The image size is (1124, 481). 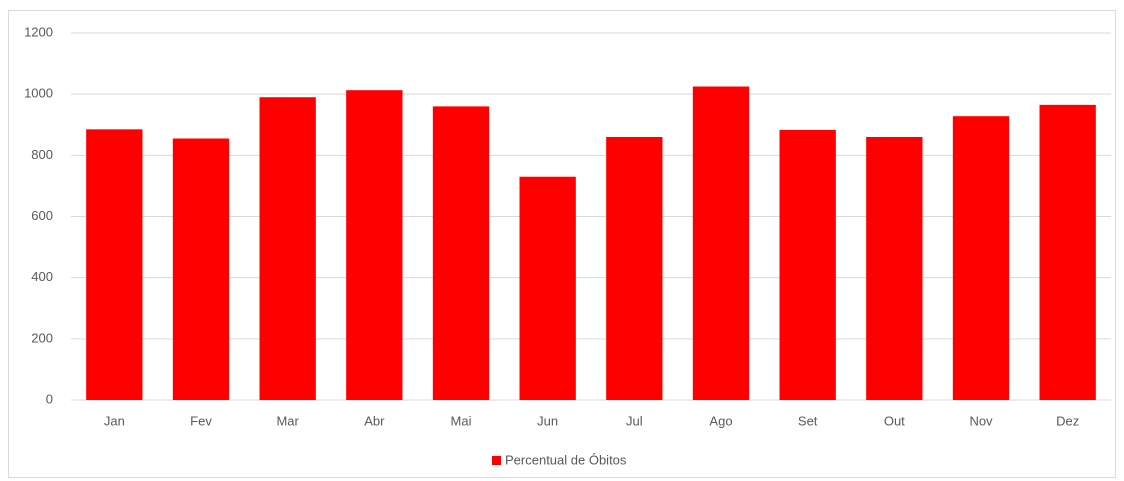 I want to click on legend-label: Percentual de Óbitos, so click(x=566, y=459).